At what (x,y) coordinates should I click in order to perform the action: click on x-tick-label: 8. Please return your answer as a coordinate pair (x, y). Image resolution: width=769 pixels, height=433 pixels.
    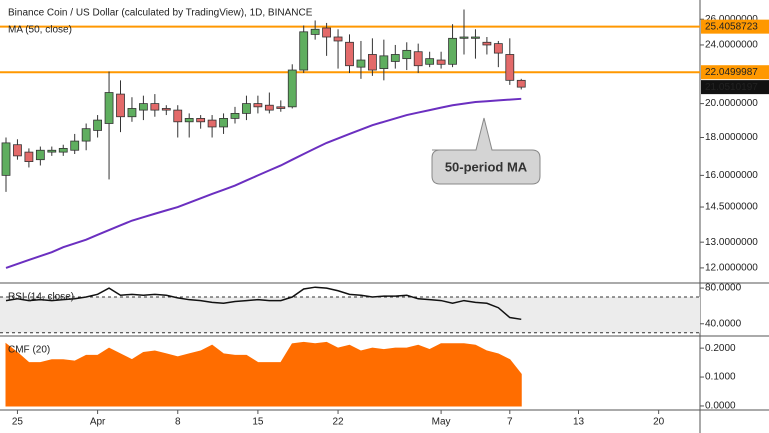
    Looking at the image, I should click on (178, 422).